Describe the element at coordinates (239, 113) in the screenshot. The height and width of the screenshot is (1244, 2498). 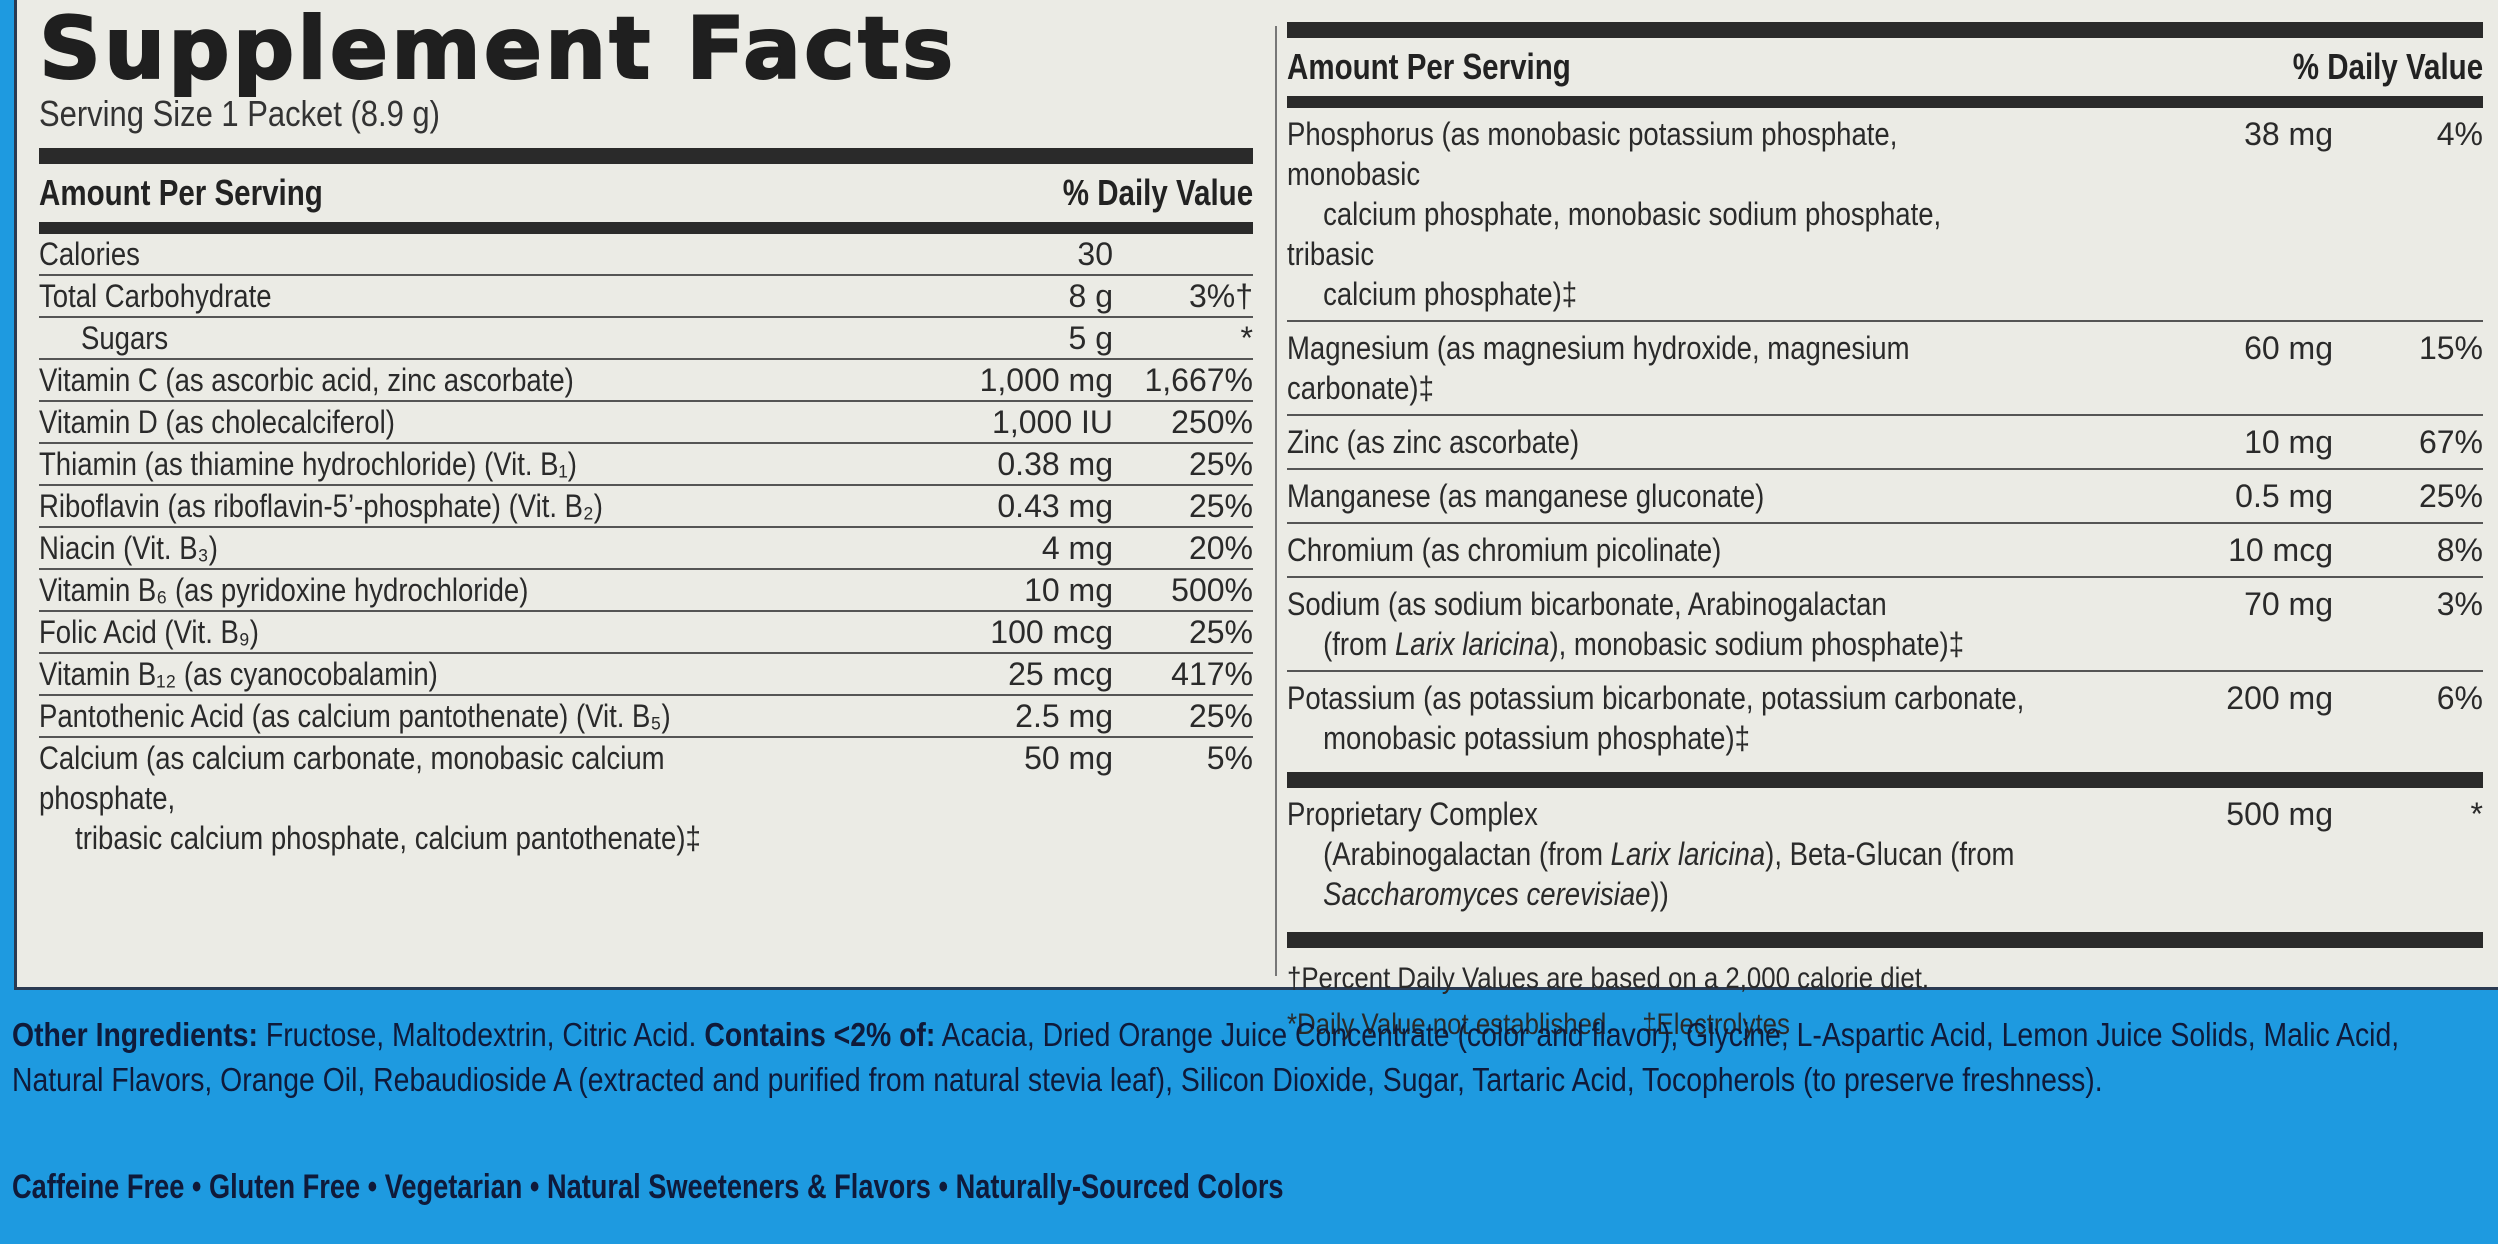
I see `serving-size: Serving Size 1 Packet (8.9 g)` at that location.